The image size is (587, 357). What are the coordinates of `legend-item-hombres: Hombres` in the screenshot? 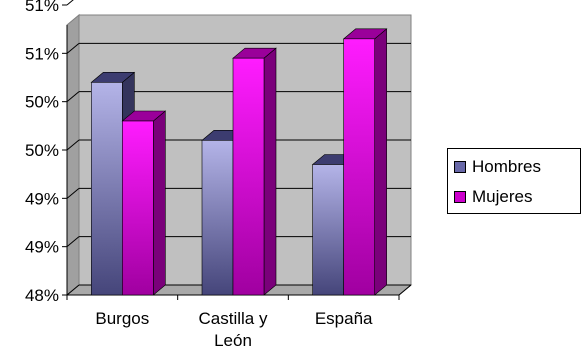 It's located at (497, 167).